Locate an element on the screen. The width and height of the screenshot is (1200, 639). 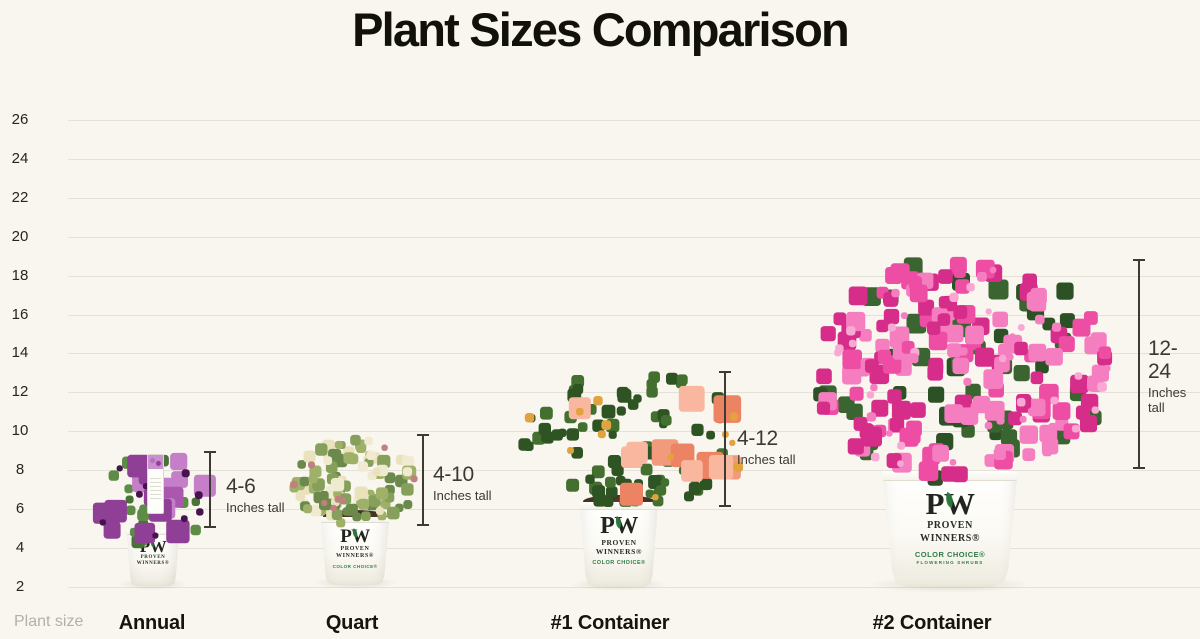
height-range: 12-24 is located at coordinates (1163, 360).